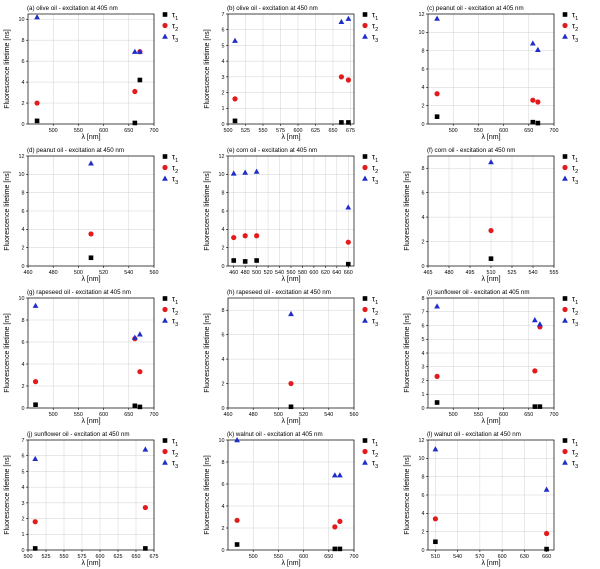 This screenshot has height=569, width=600. Describe the element at coordinates (279, 292) in the screenshot. I see `panel-title: (h) rapeseed oil - excitation at 450 nm` at that location.